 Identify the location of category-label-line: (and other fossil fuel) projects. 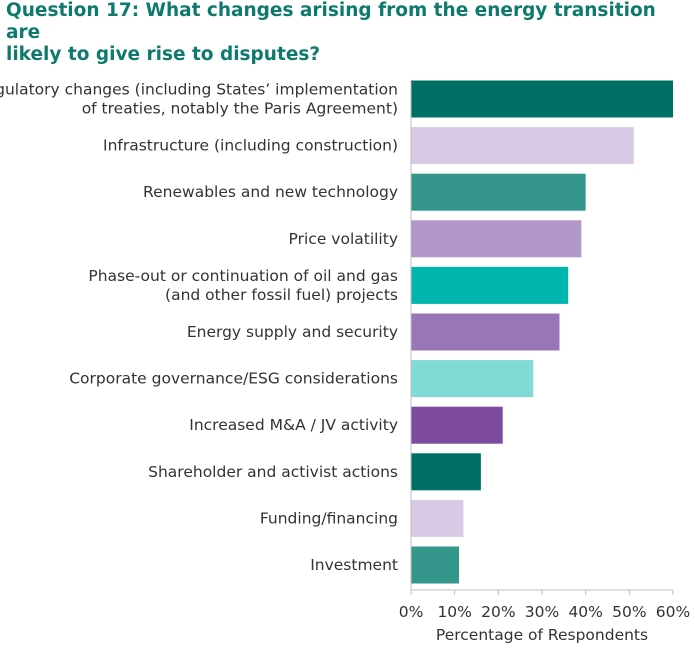
(281, 295).